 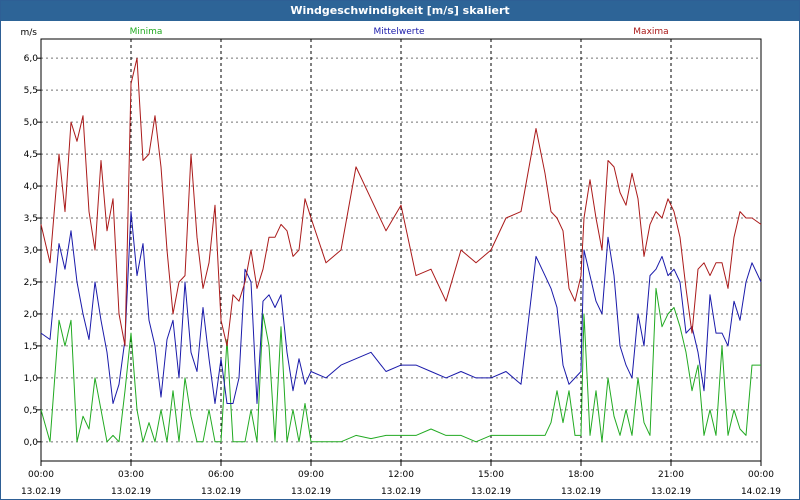 I want to click on x-tick-time-label: 03:00, so click(x=131, y=475).